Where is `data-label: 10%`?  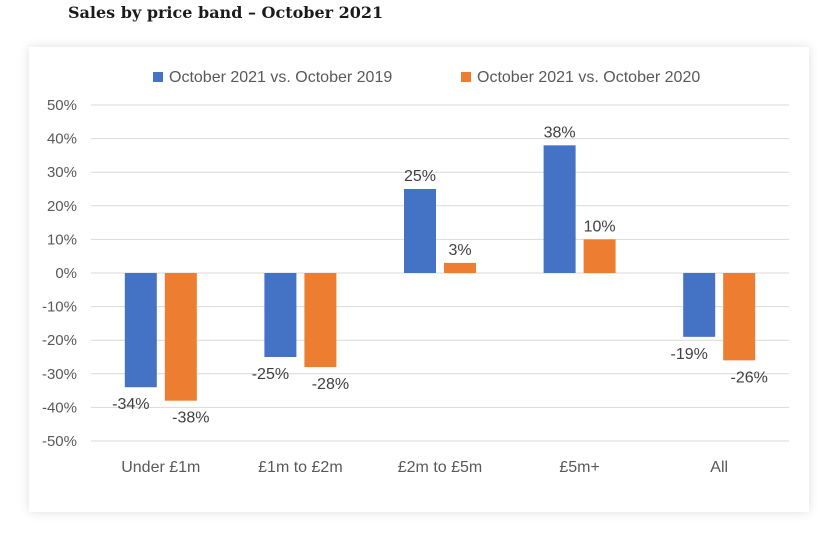
data-label: 10% is located at coordinates (600, 226).